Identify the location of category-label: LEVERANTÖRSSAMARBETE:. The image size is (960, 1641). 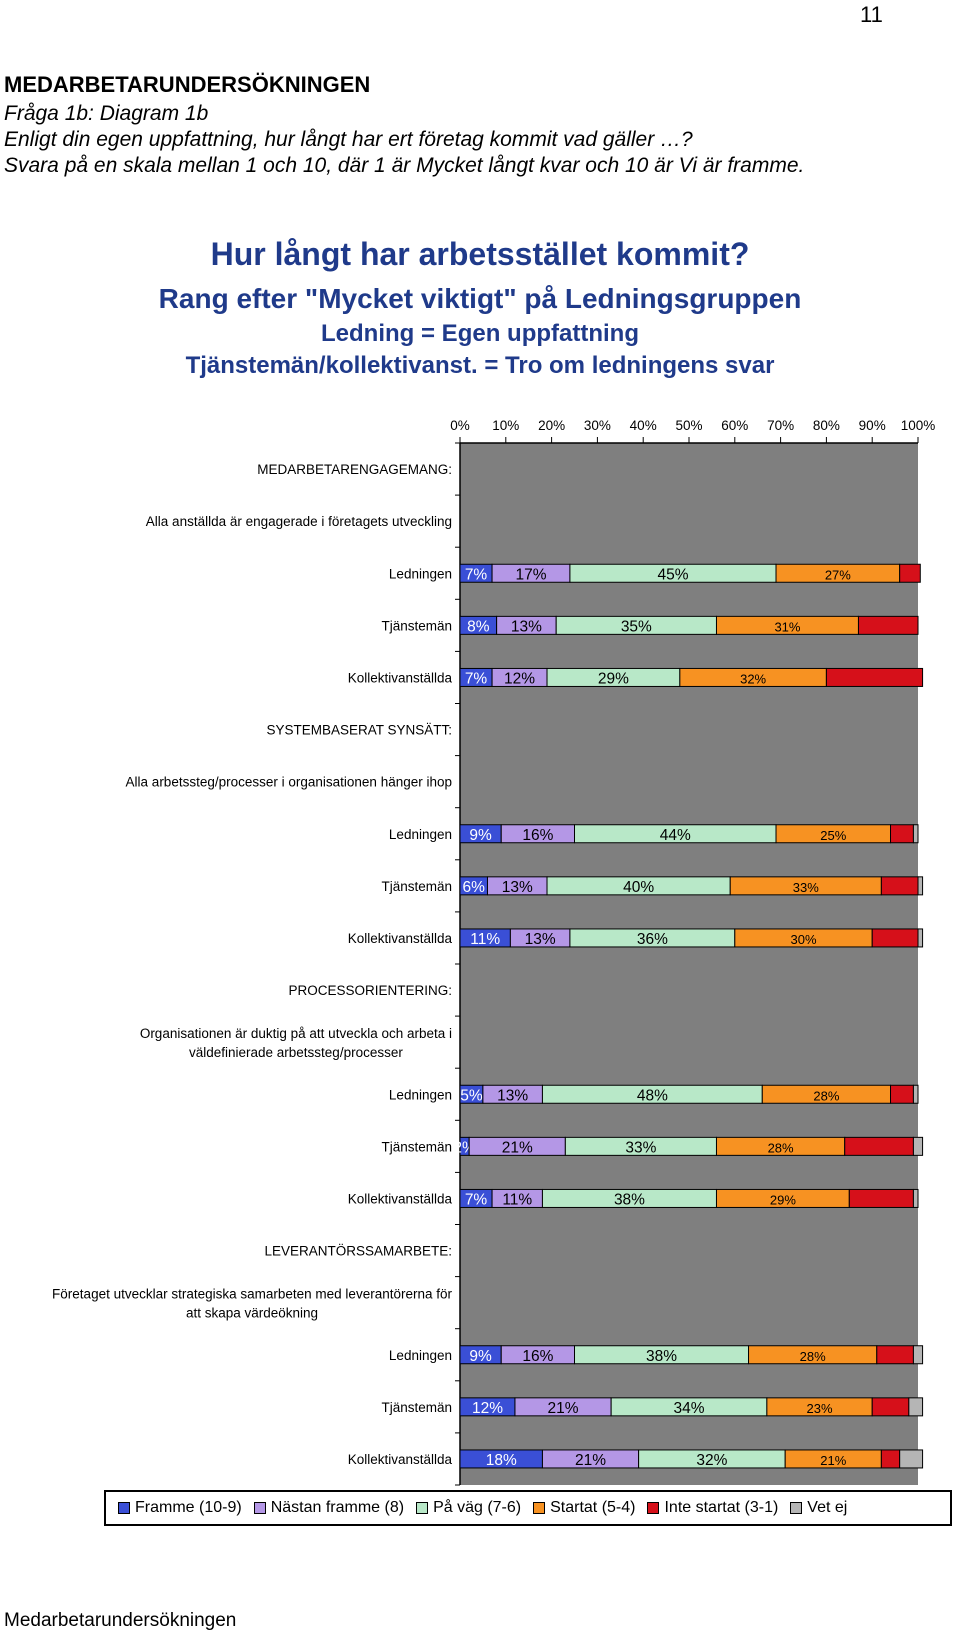
(358, 1251).